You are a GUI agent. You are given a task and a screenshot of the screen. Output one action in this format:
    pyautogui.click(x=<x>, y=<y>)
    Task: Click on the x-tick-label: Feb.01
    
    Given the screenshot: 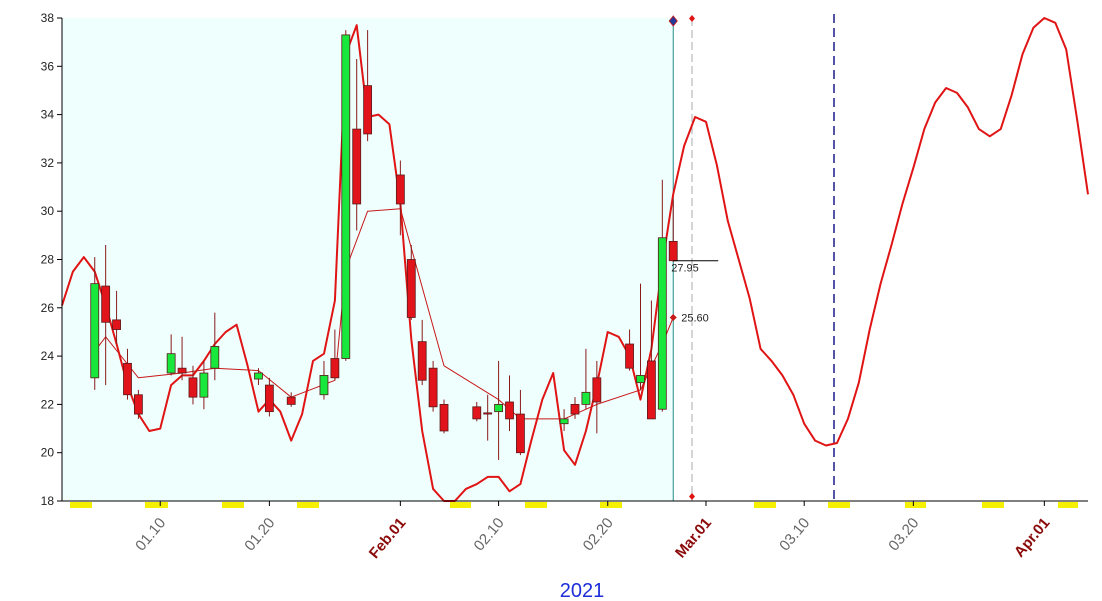 What is the action you would take?
    pyautogui.click(x=388, y=538)
    